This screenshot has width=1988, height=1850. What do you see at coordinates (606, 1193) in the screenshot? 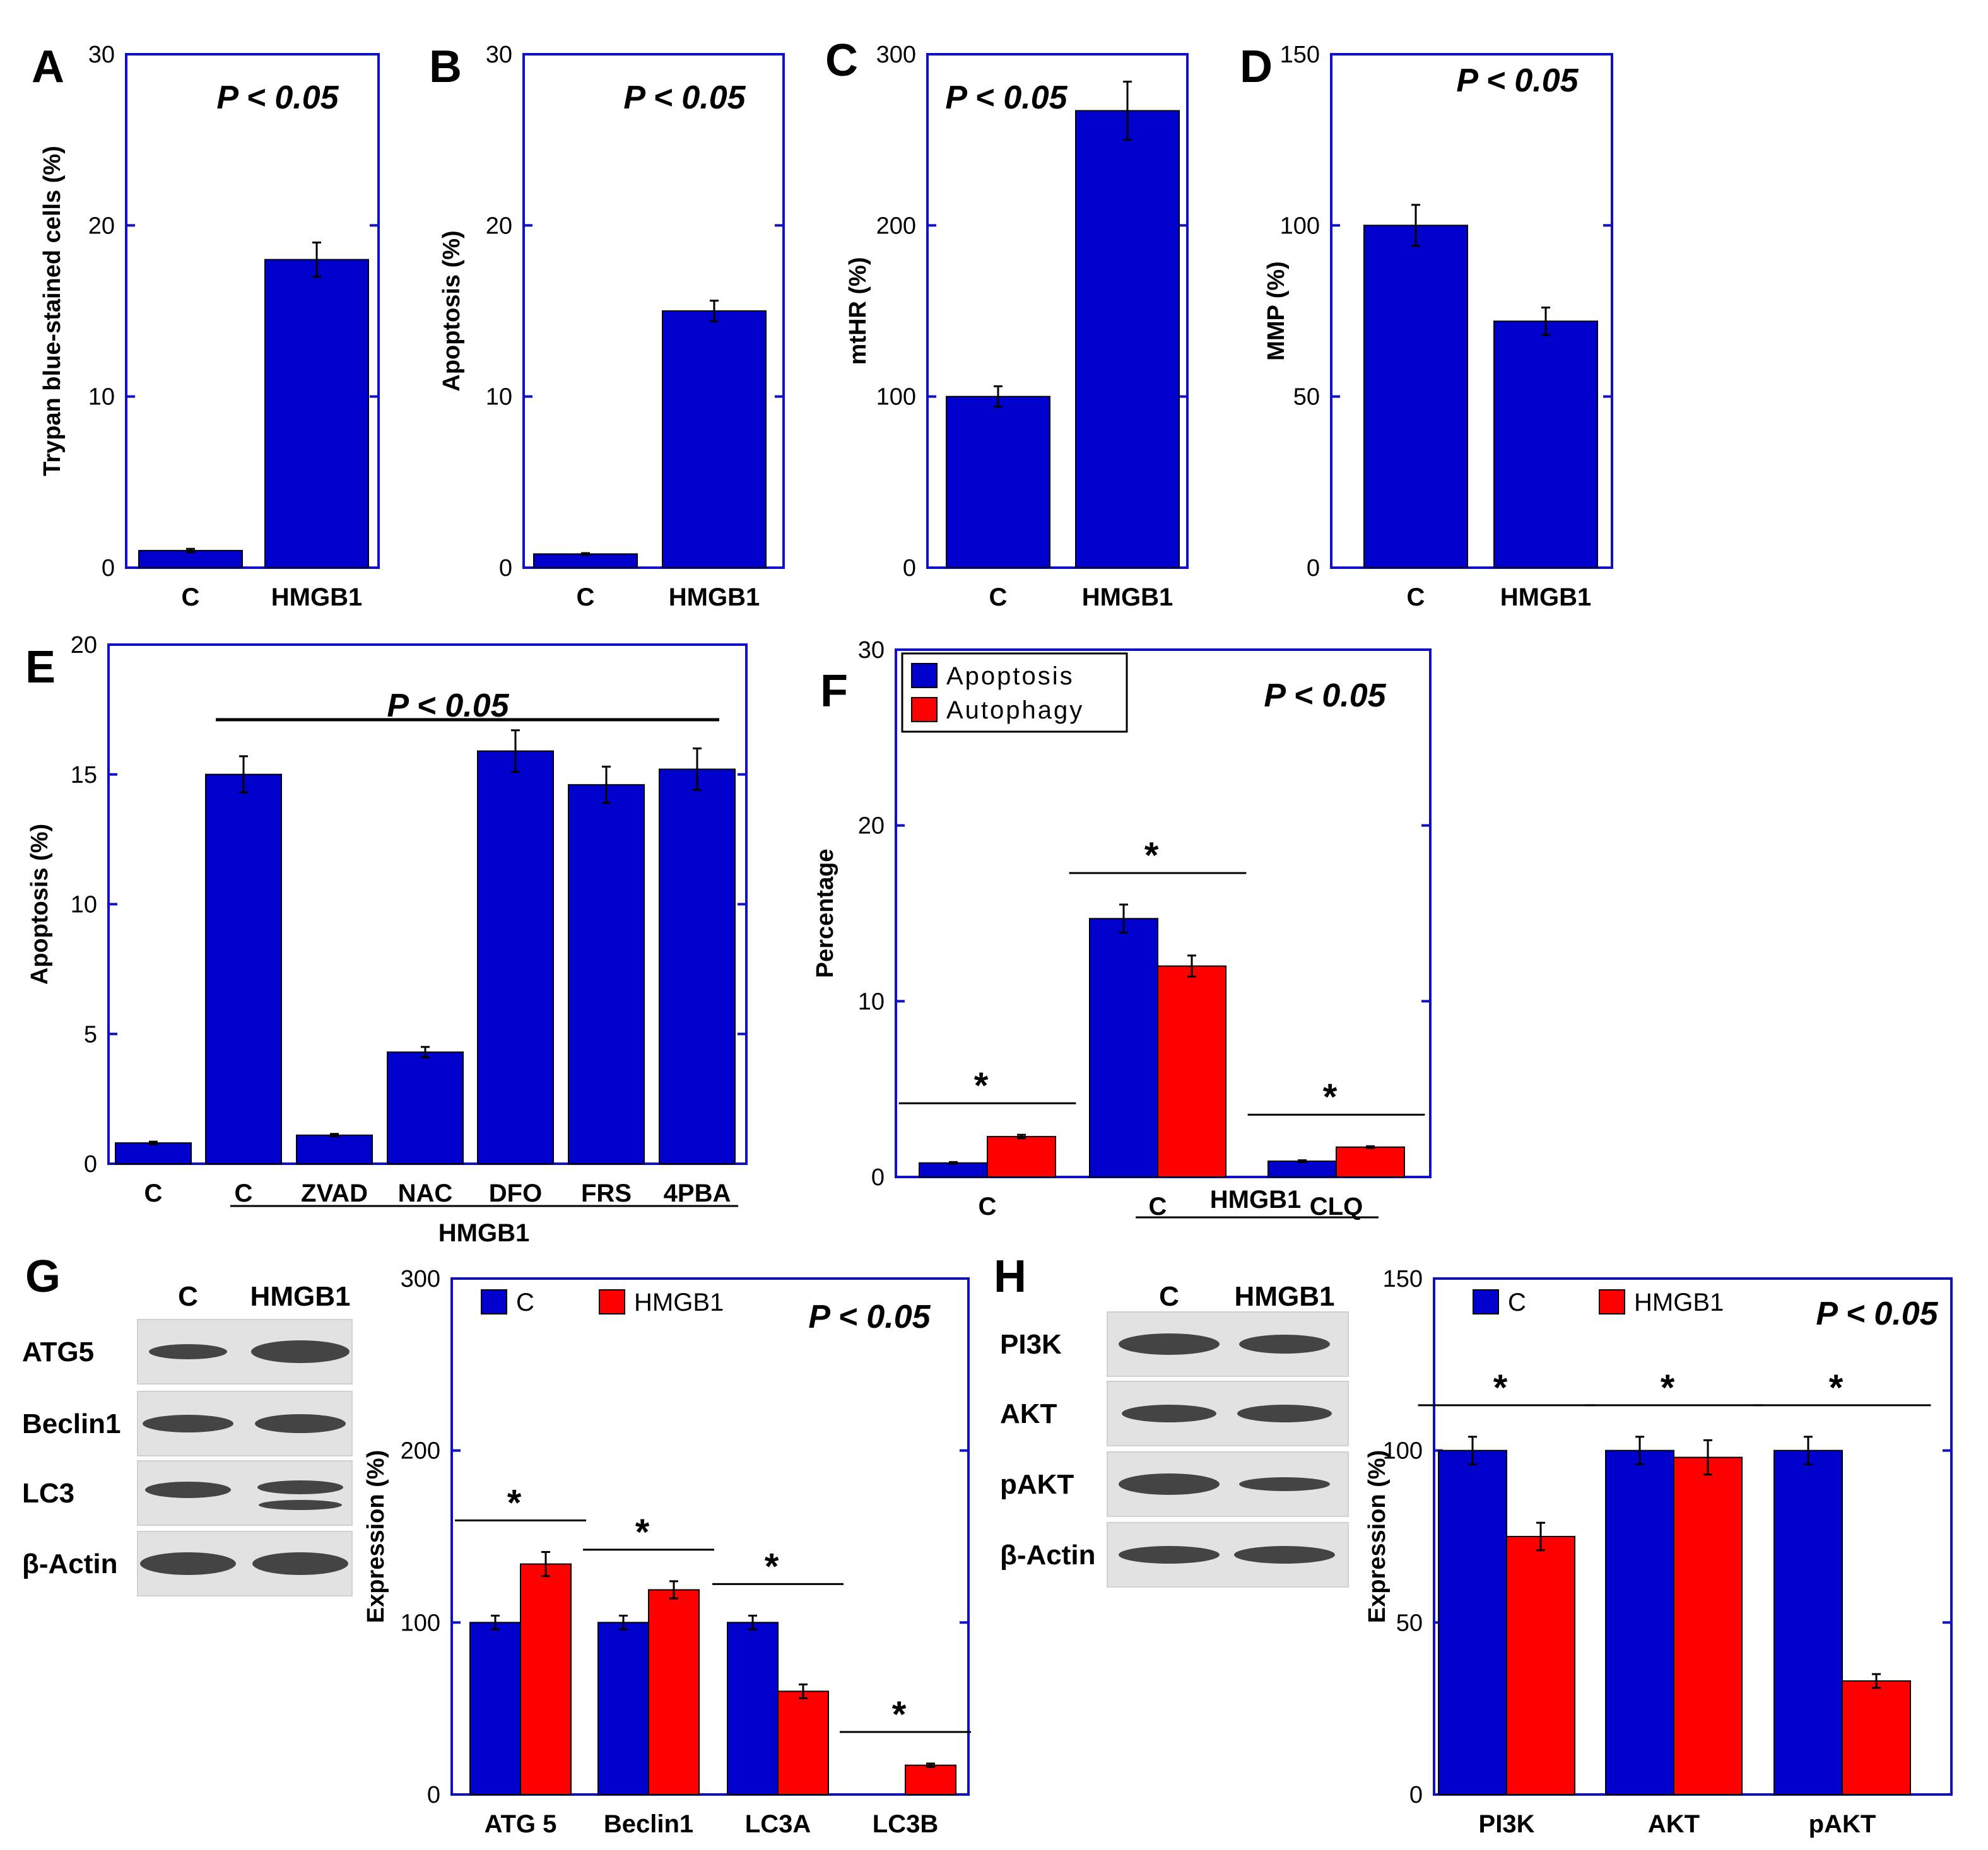
I see `x-category-label-E: FRS` at bounding box center [606, 1193].